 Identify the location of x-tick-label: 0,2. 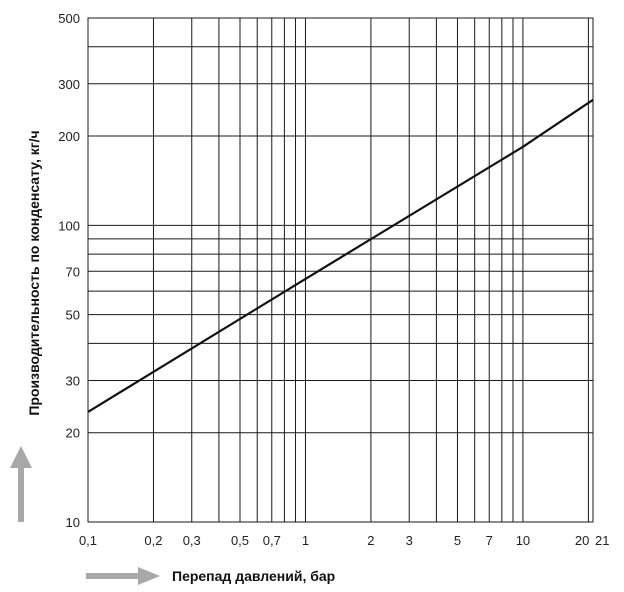
(153, 540).